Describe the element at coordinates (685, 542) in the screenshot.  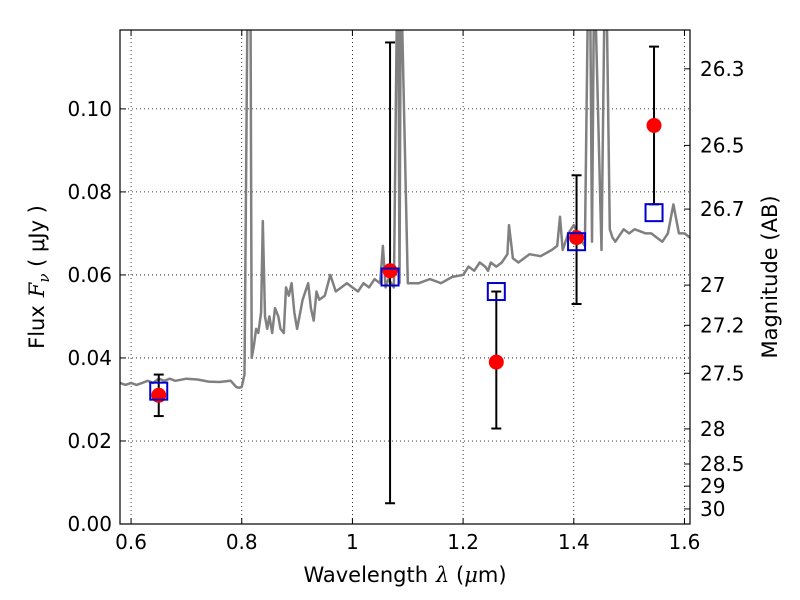
I see `x-tick-label: 1.6` at that location.